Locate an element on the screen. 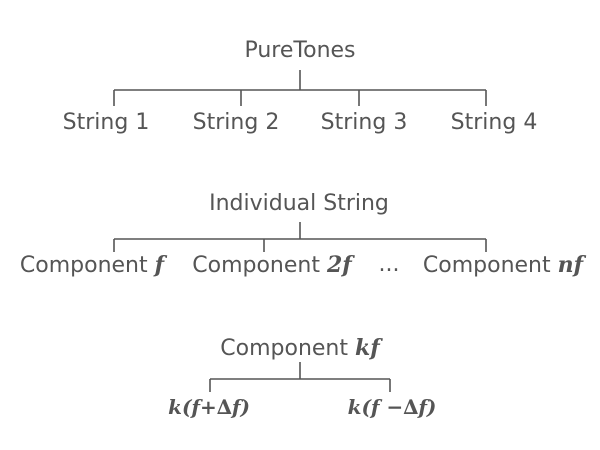  tree3-root-var: kf is located at coordinates (367, 348).